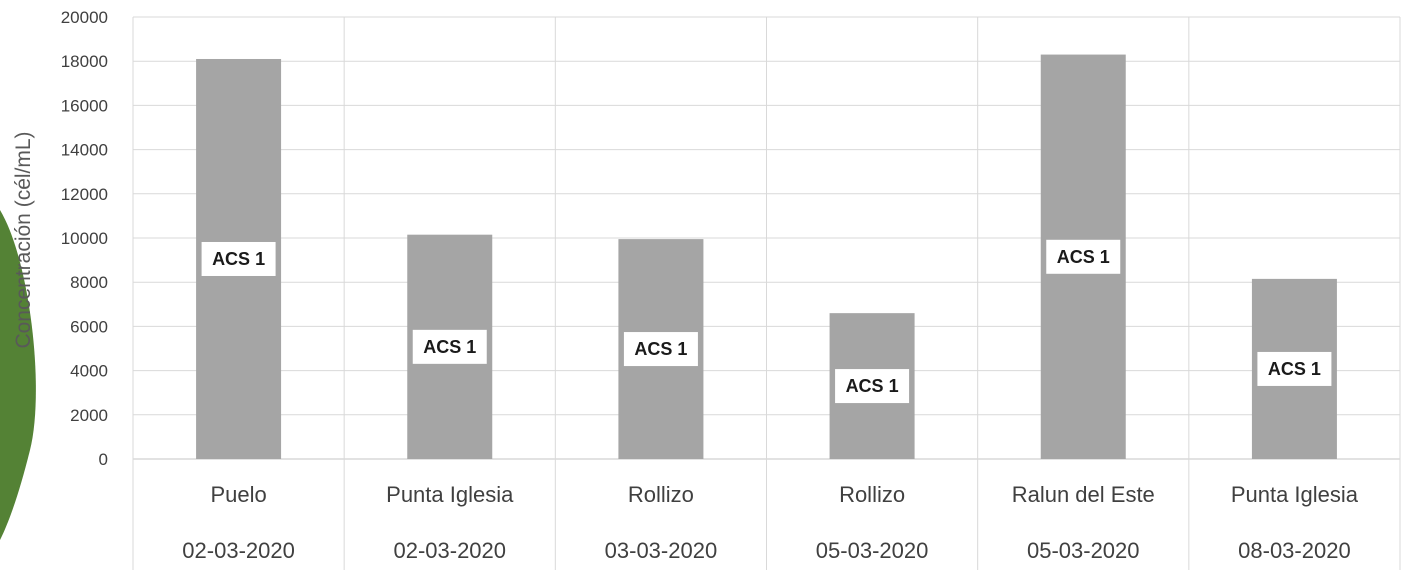 The width and height of the screenshot is (1408, 570). I want to click on y-tick-label: 2000, so click(89, 415).